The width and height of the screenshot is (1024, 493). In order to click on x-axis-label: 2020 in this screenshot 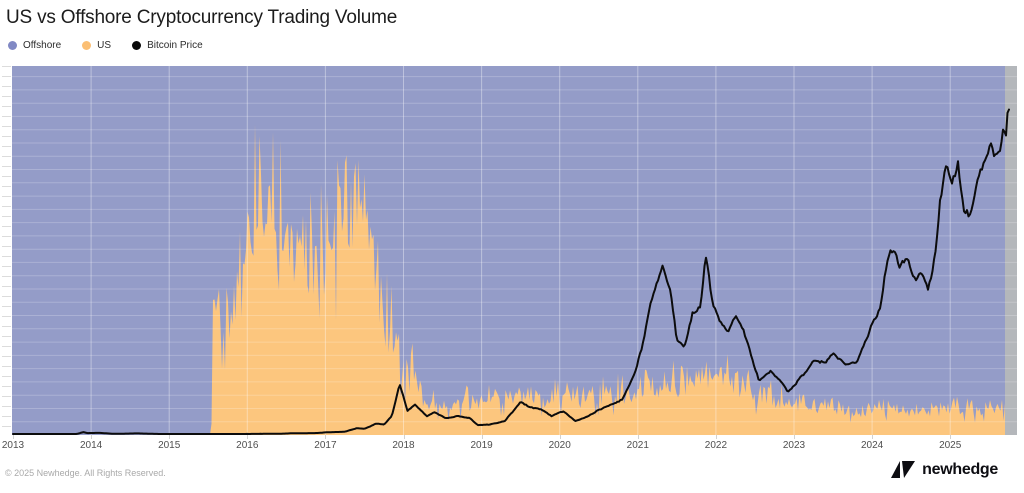, I will do `click(559, 445)`.